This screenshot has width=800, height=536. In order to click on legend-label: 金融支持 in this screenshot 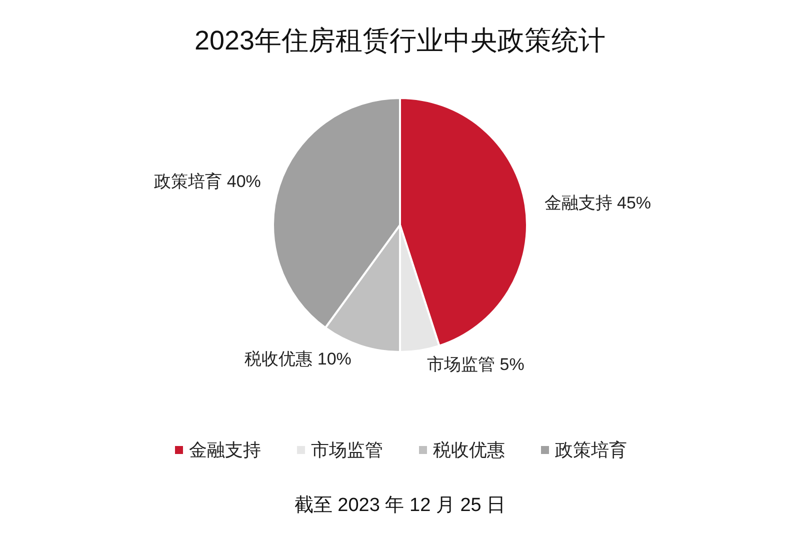, I will do `click(225, 450)`.